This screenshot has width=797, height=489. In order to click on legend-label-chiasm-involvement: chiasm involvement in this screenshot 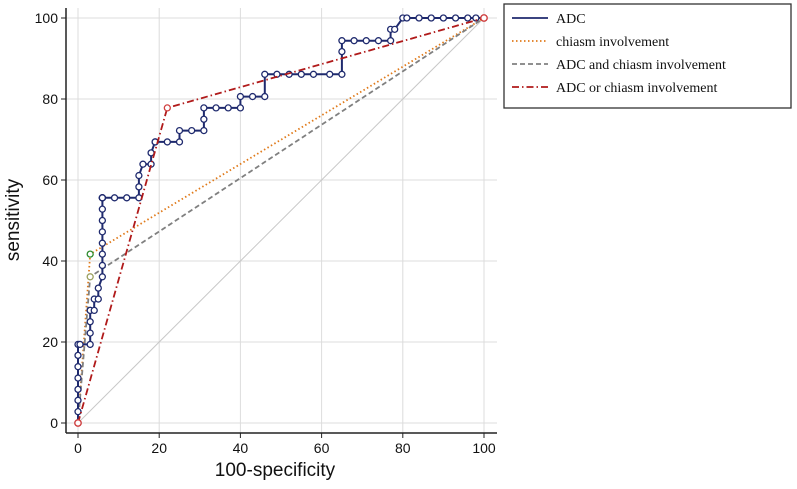, I will do `click(612, 42)`.